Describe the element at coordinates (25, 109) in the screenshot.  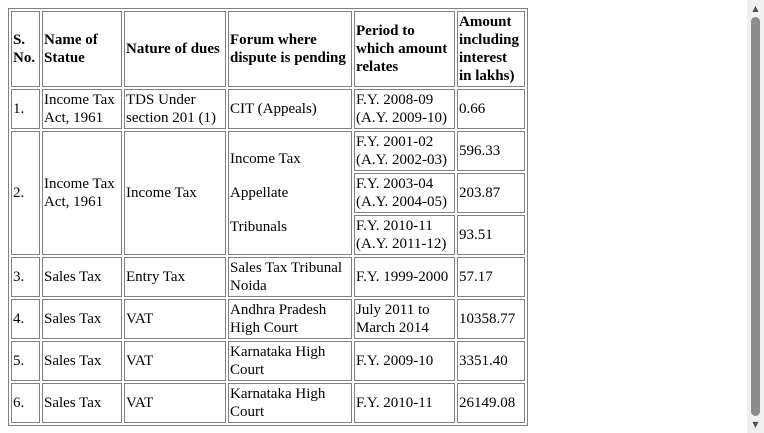
I see `cell-serial-no: 1.` at that location.